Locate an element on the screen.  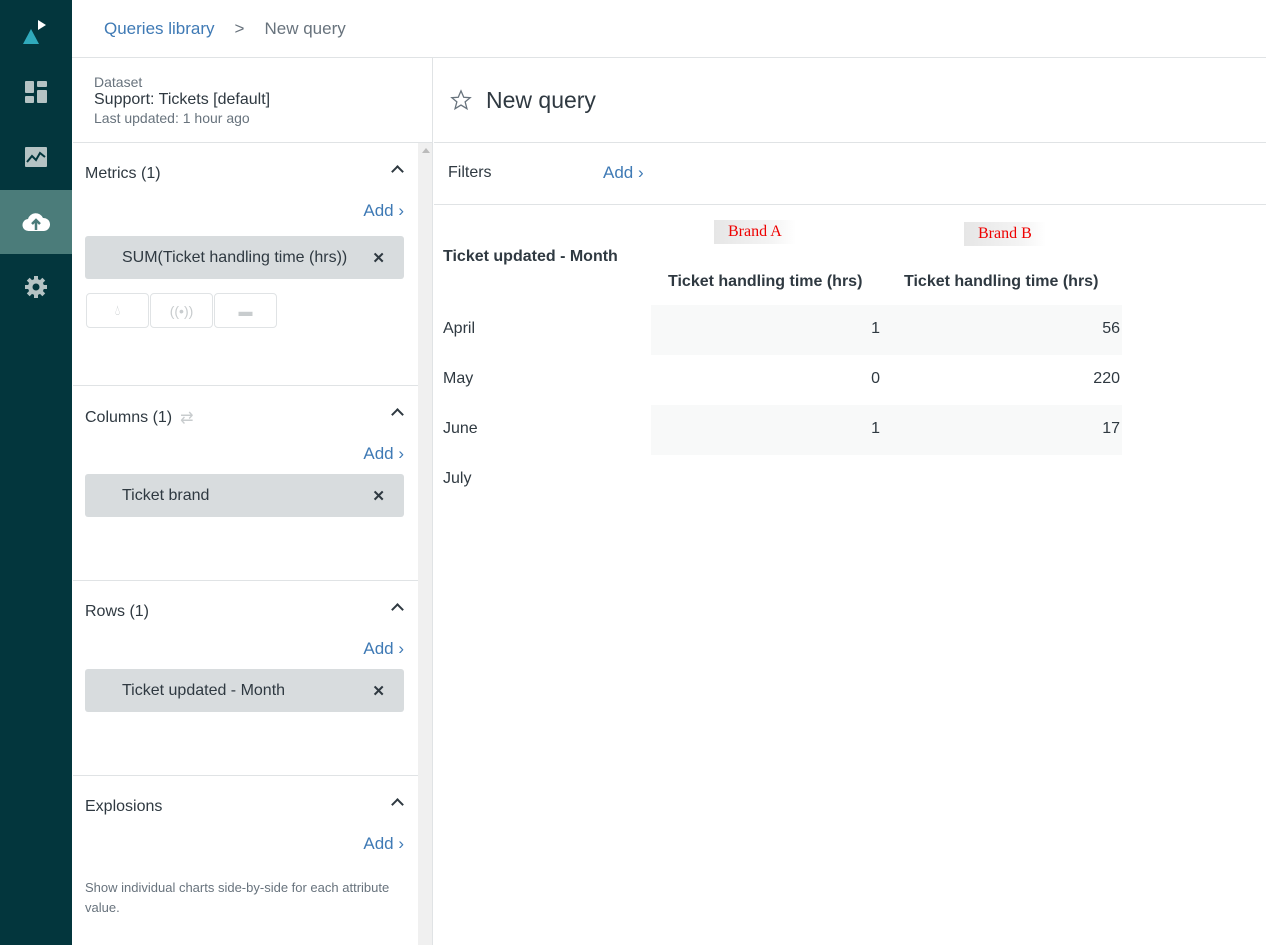
logo-icon is located at coordinates (34, 32).